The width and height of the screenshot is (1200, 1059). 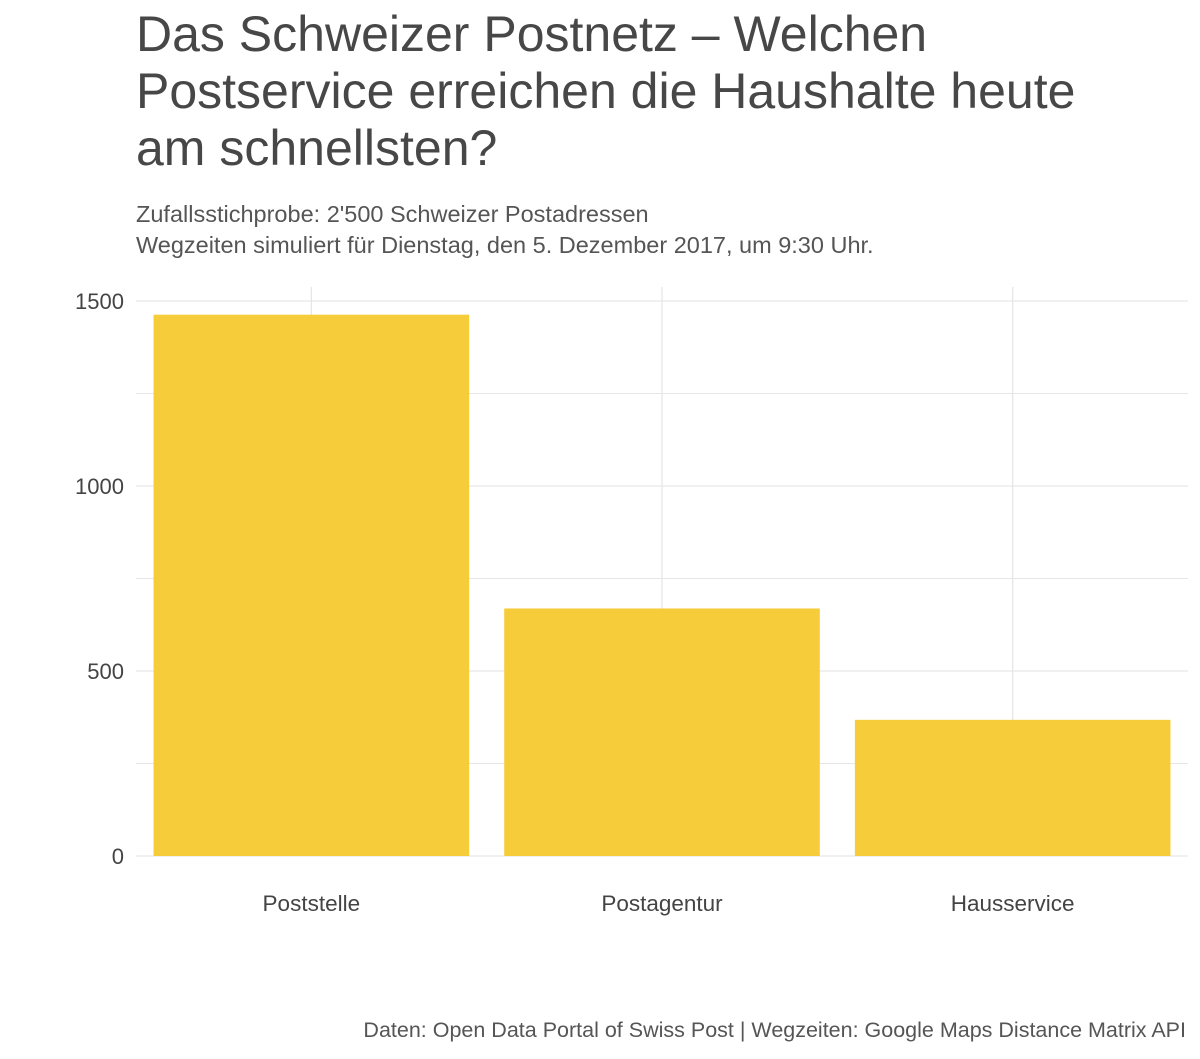 I want to click on x-axis-ticks: Poststelle Postagentur Hausservice, so click(x=669, y=903).